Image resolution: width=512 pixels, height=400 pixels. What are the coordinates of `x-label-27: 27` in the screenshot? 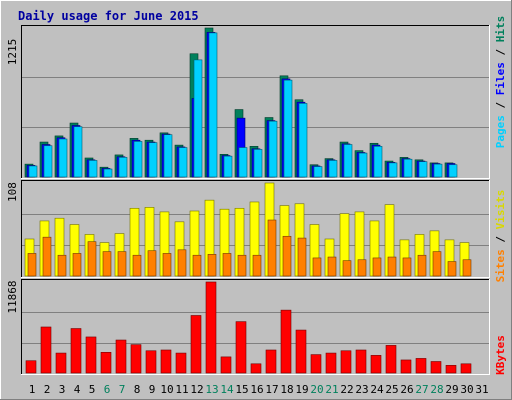 It's located at (421, 389).